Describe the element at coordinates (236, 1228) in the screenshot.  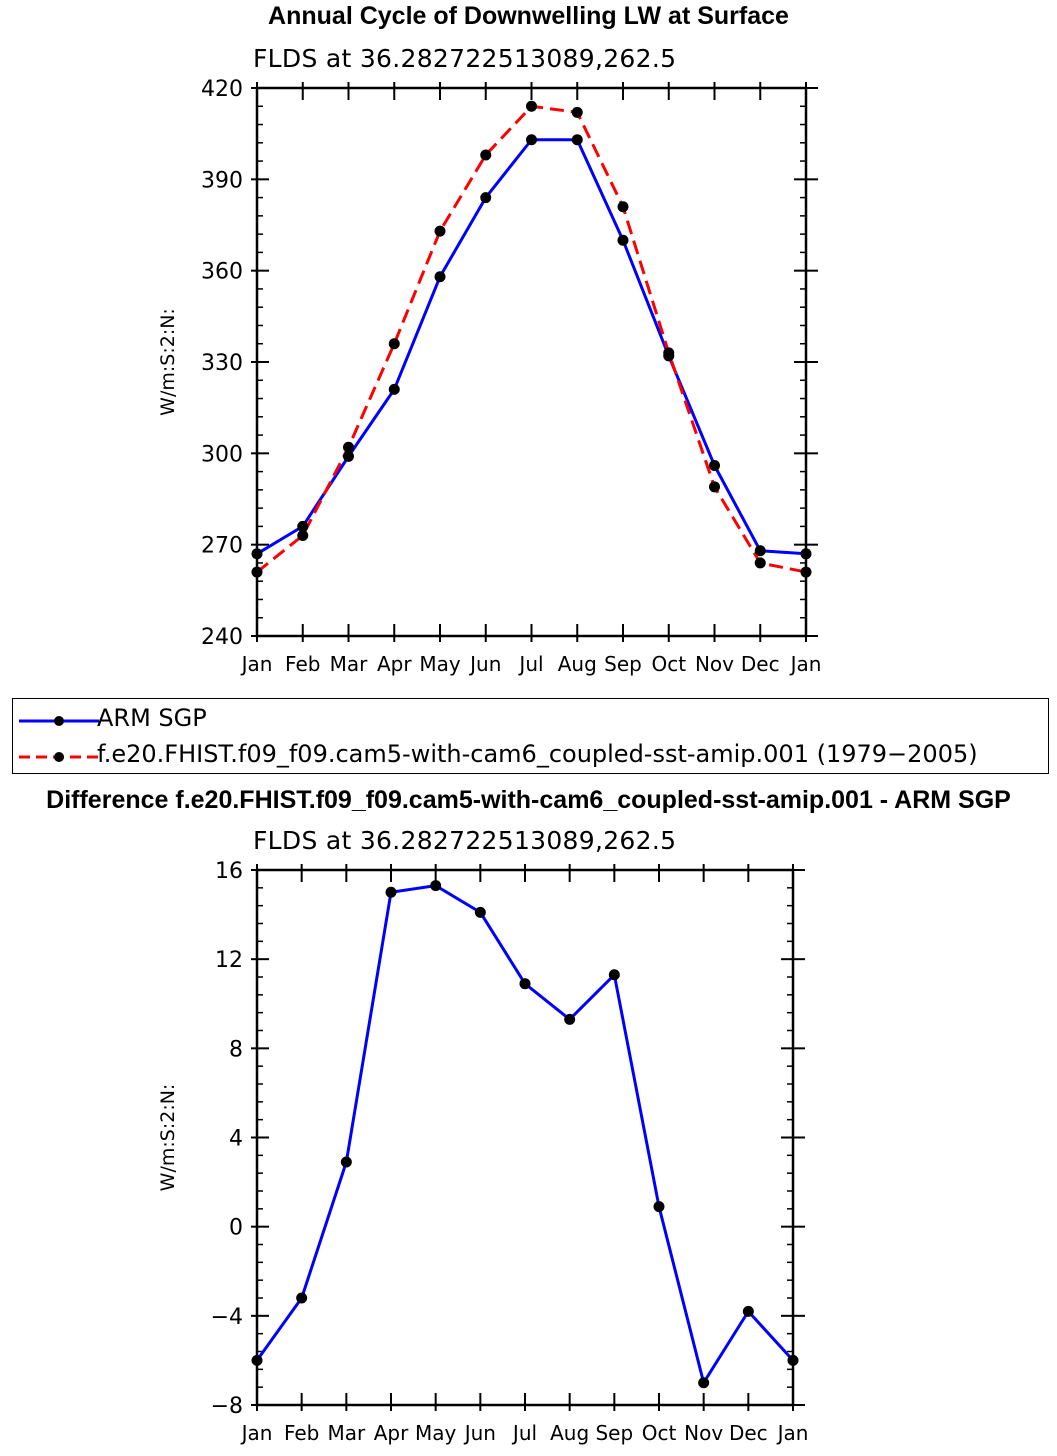
I see `y-tick-label: 0` at that location.